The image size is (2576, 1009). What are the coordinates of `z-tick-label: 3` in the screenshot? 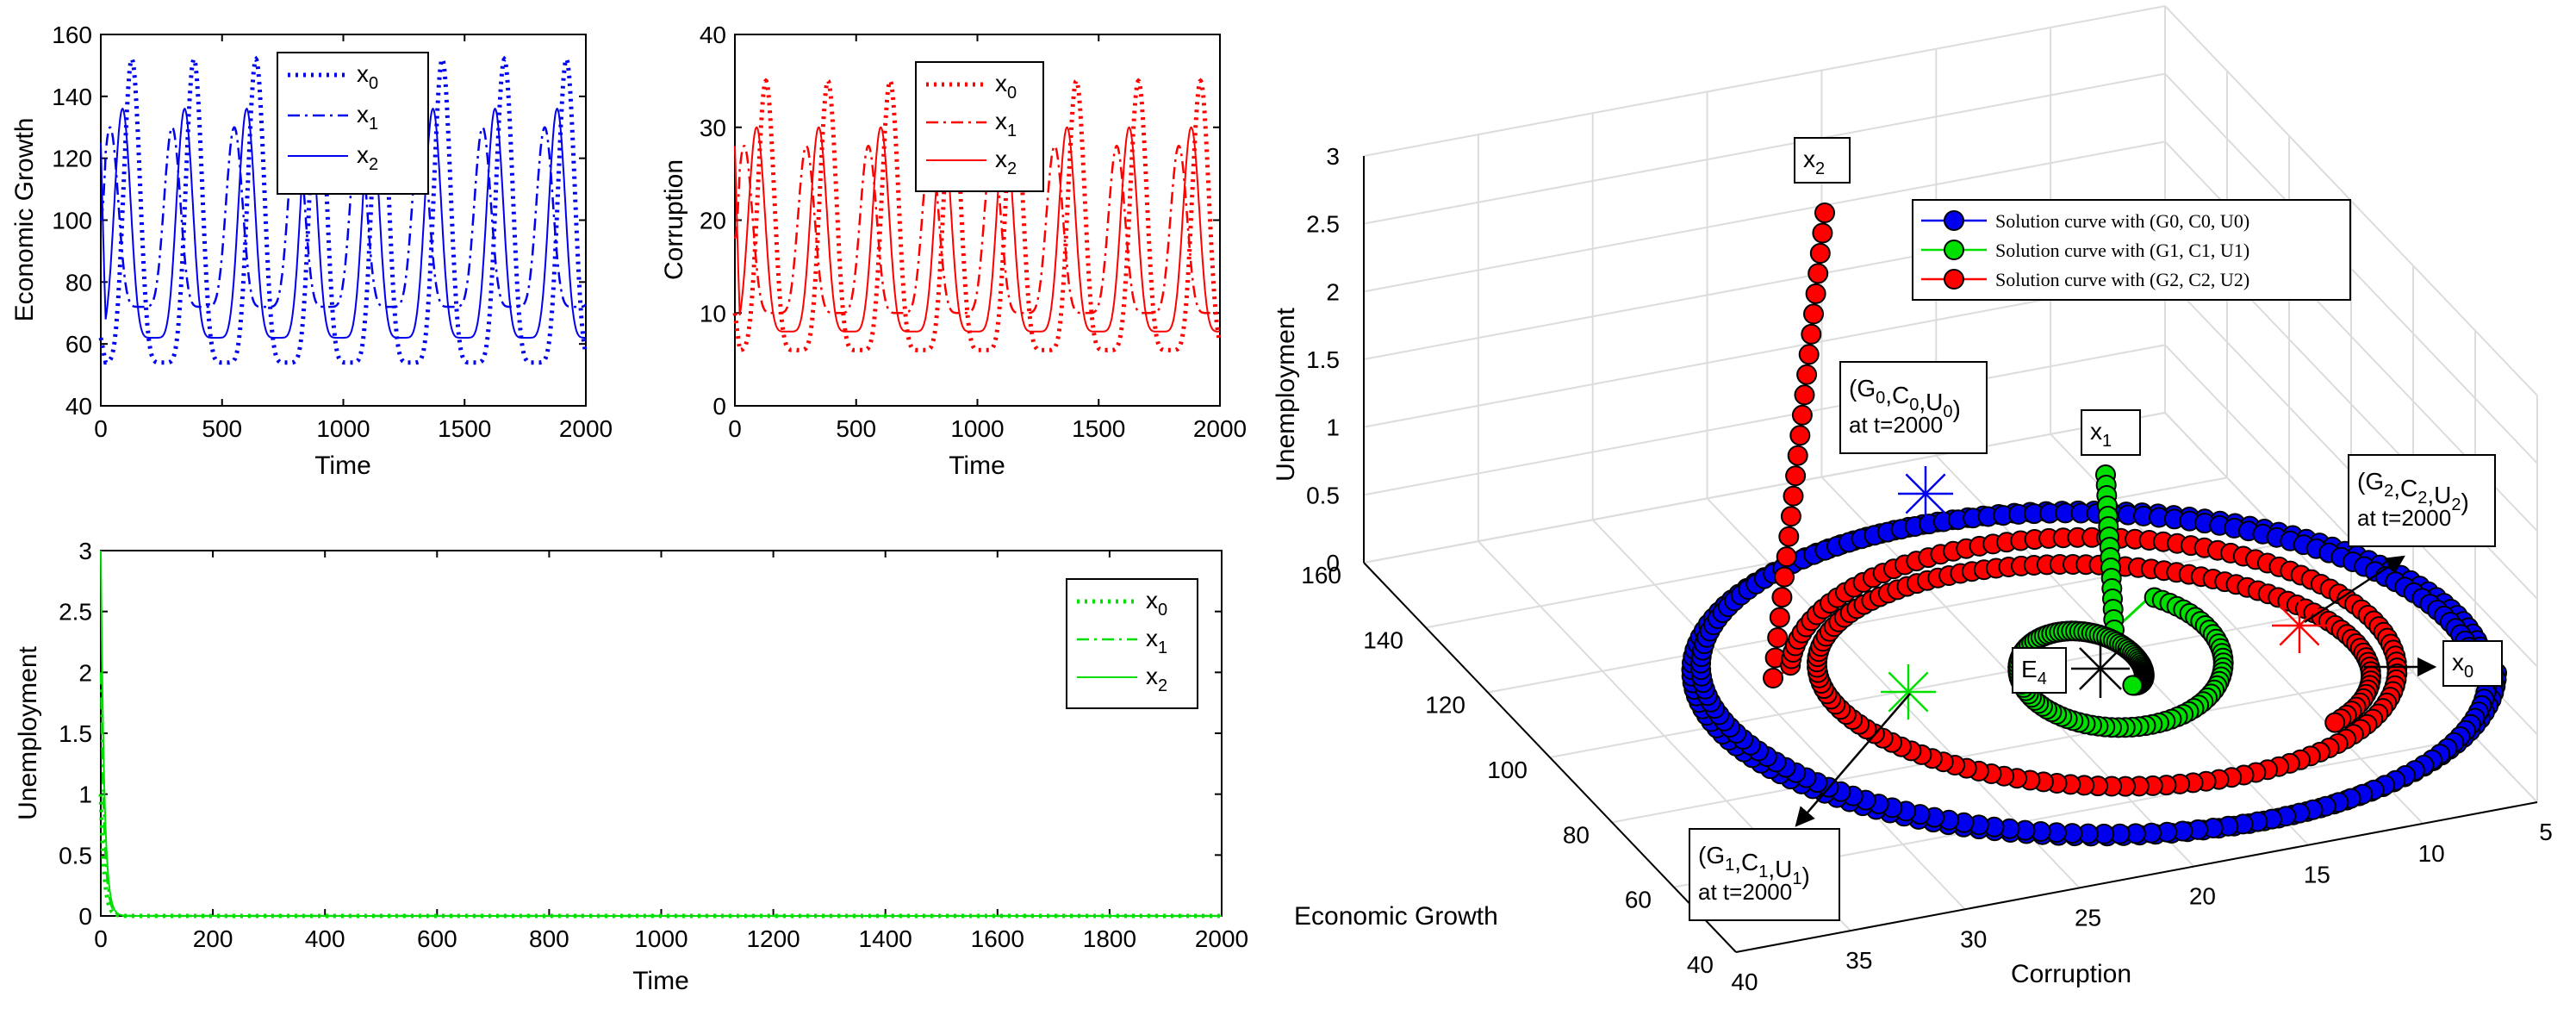 It's located at (1333, 156).